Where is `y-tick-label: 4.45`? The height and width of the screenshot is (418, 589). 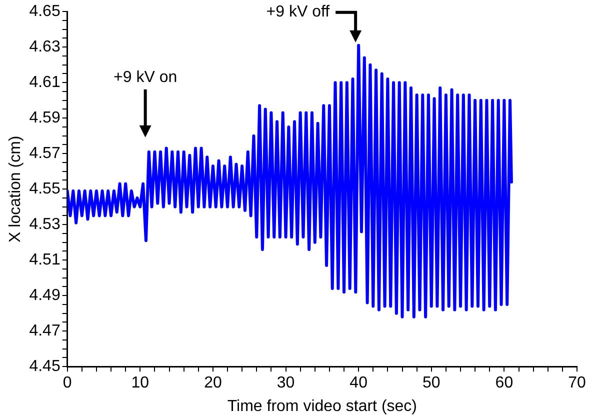
y-tick-label: 4.45 is located at coordinates (44, 367).